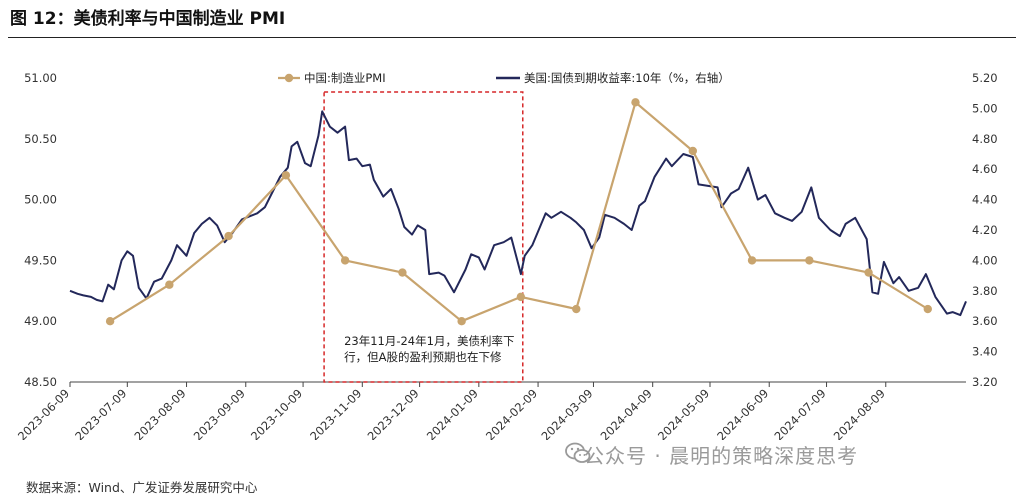 The width and height of the screenshot is (1024, 496). I want to click on y-right-tick-label: 4.20, so click(985, 230).